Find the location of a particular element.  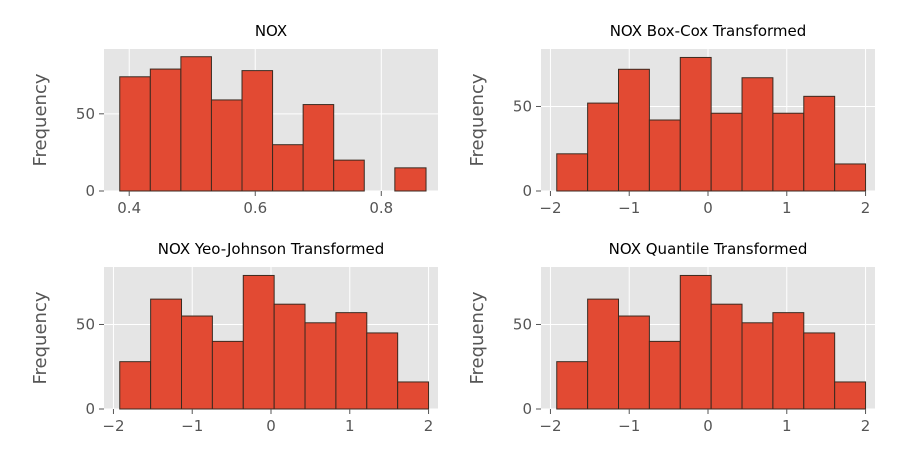

chart-title: NOX Box-Cox Transformed is located at coordinates (708, 31).